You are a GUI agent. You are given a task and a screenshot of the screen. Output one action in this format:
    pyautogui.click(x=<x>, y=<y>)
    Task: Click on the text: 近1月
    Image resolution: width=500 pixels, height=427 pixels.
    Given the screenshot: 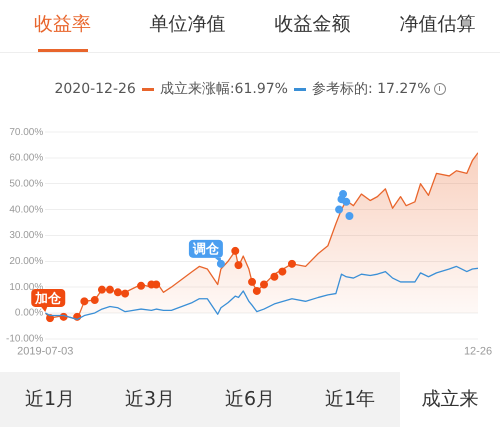 What is the action you would take?
    pyautogui.click(x=50, y=399)
    